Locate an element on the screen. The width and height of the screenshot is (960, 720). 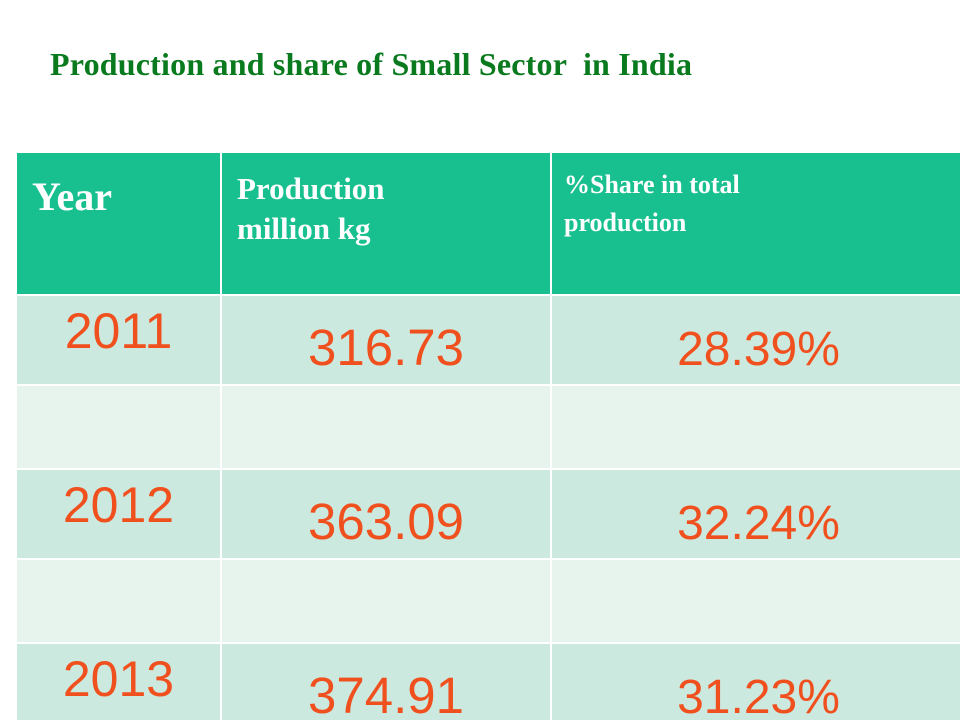
cell-share: 28.39% is located at coordinates (755, 340).